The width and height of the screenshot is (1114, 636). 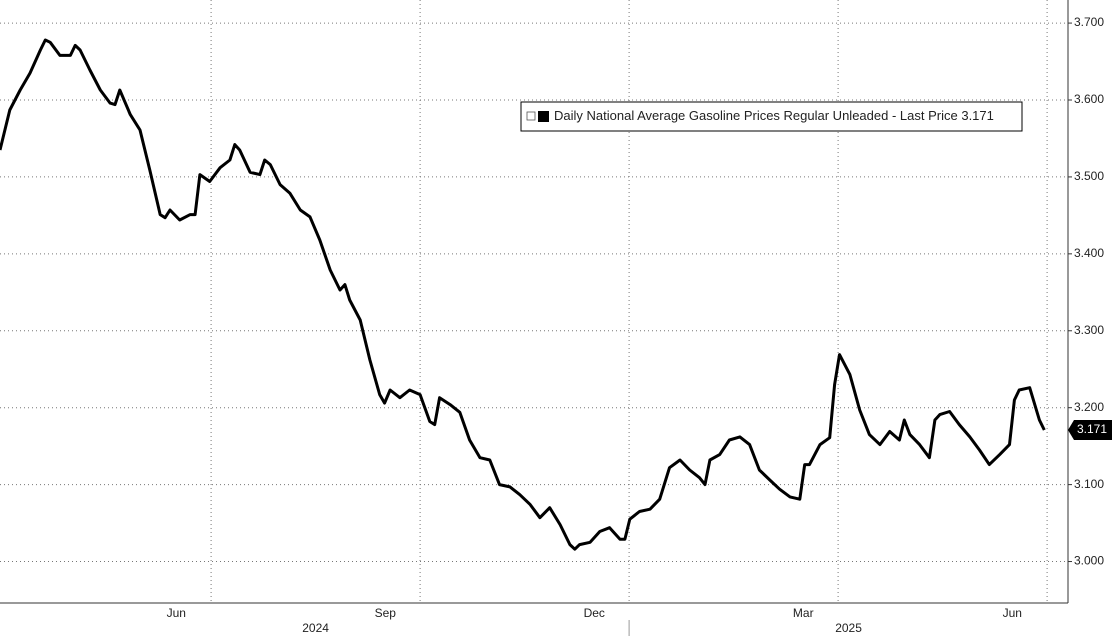 What do you see at coordinates (386, 613) in the screenshot?
I see `x-tick-label: Sep` at bounding box center [386, 613].